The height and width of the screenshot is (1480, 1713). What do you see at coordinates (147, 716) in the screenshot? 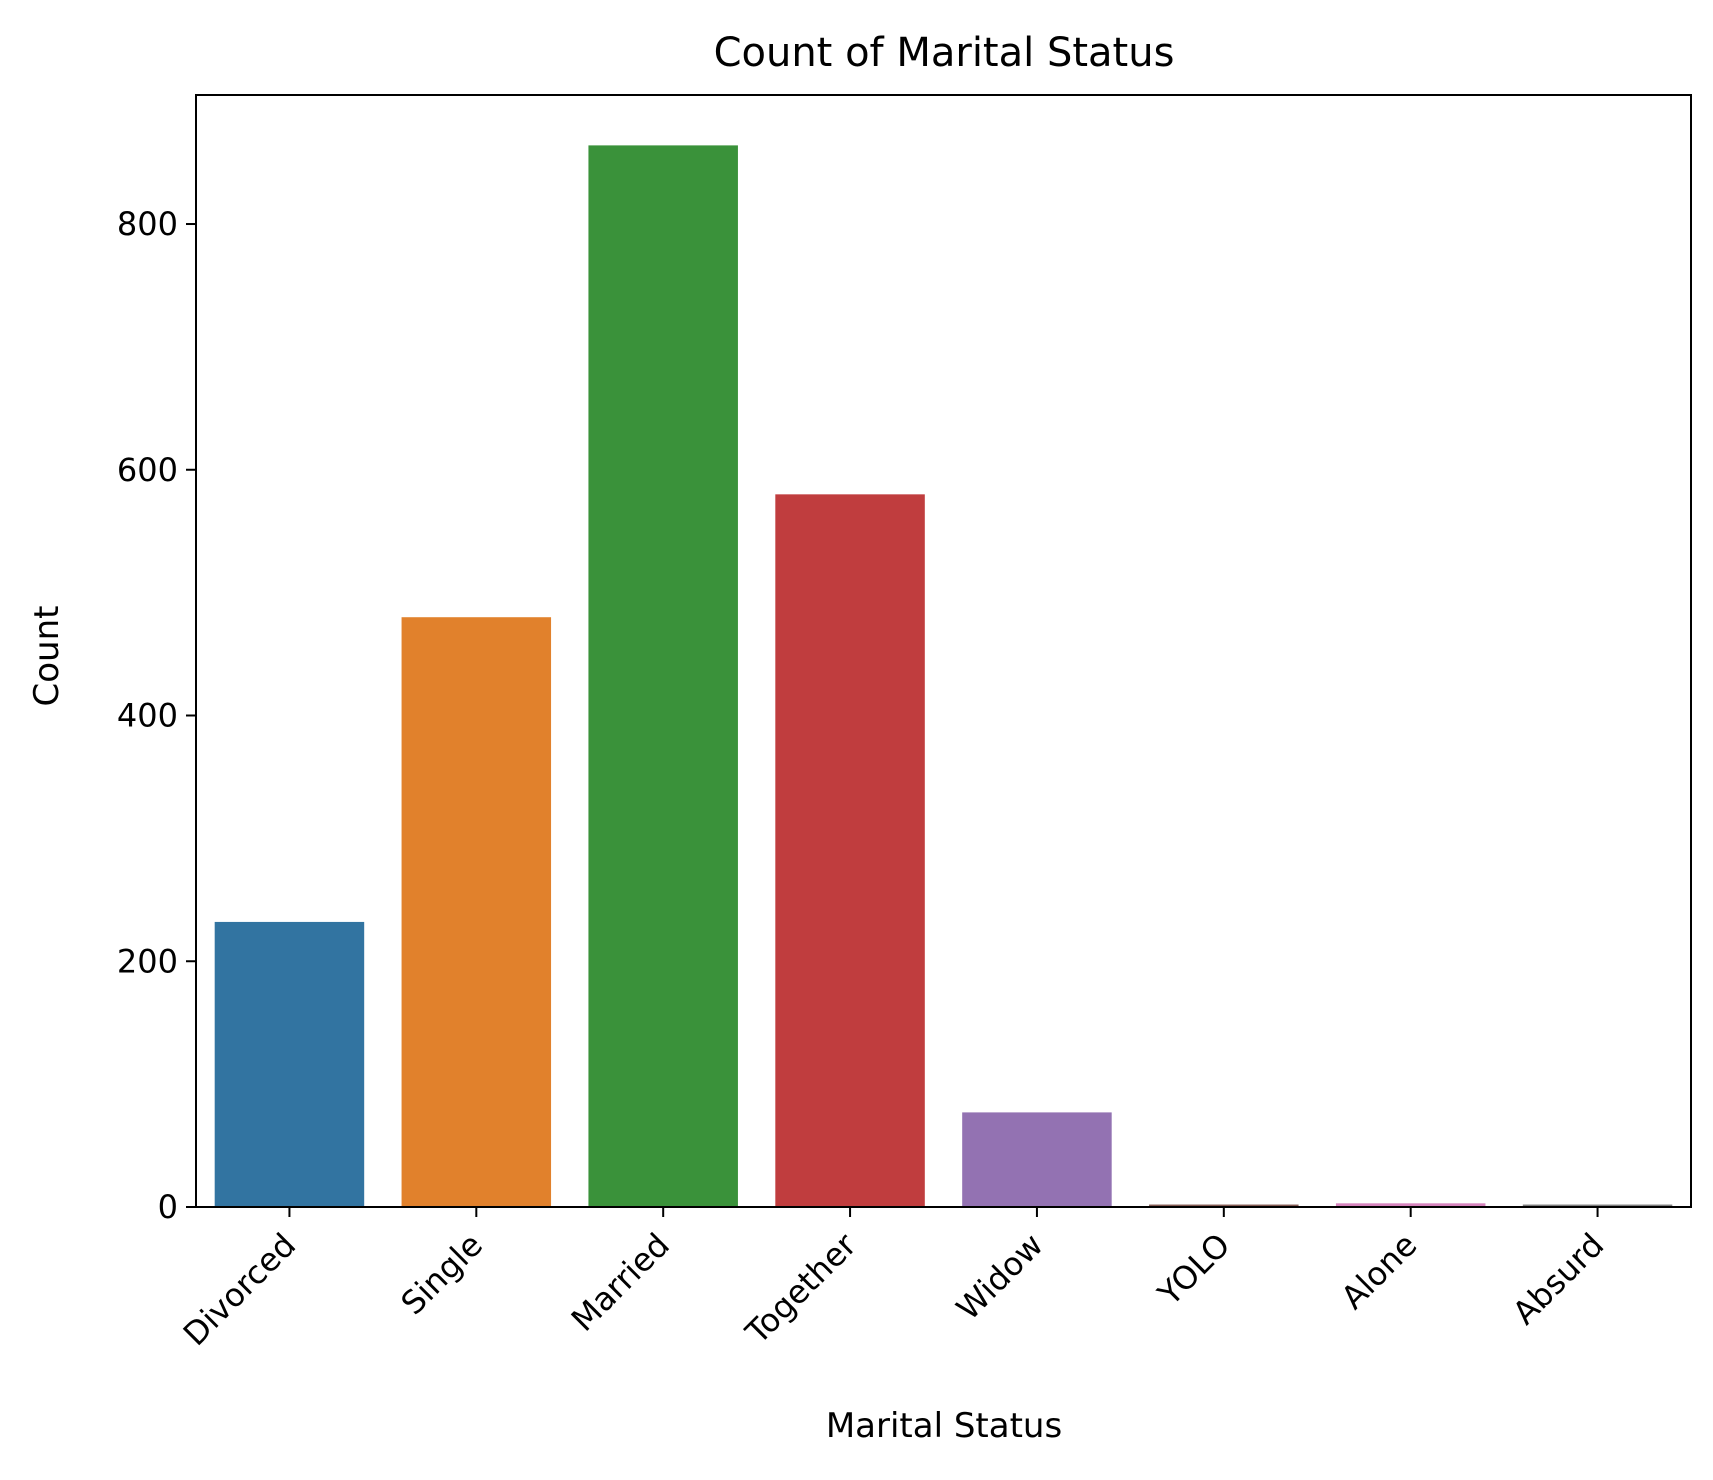
I see `y-tick-label: 400` at bounding box center [147, 716].